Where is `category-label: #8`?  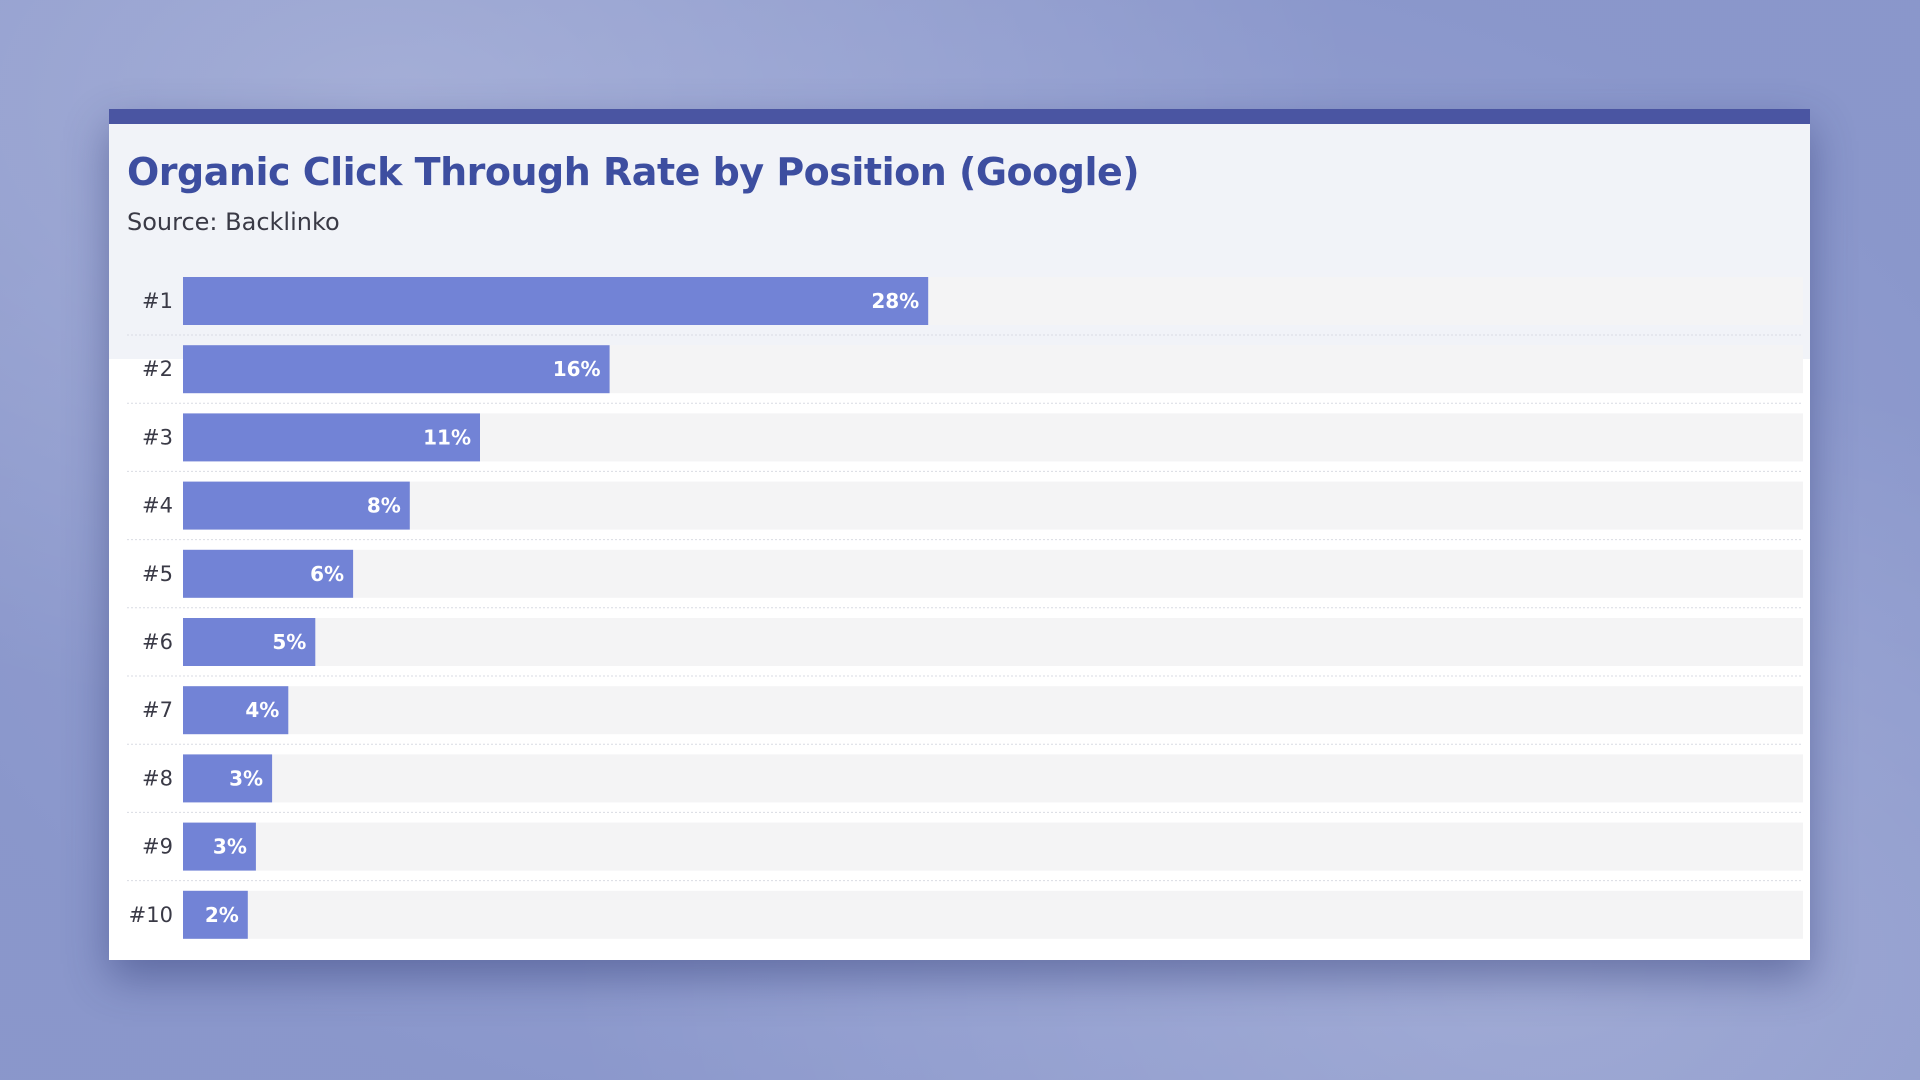 category-label: #8 is located at coordinates (157, 778).